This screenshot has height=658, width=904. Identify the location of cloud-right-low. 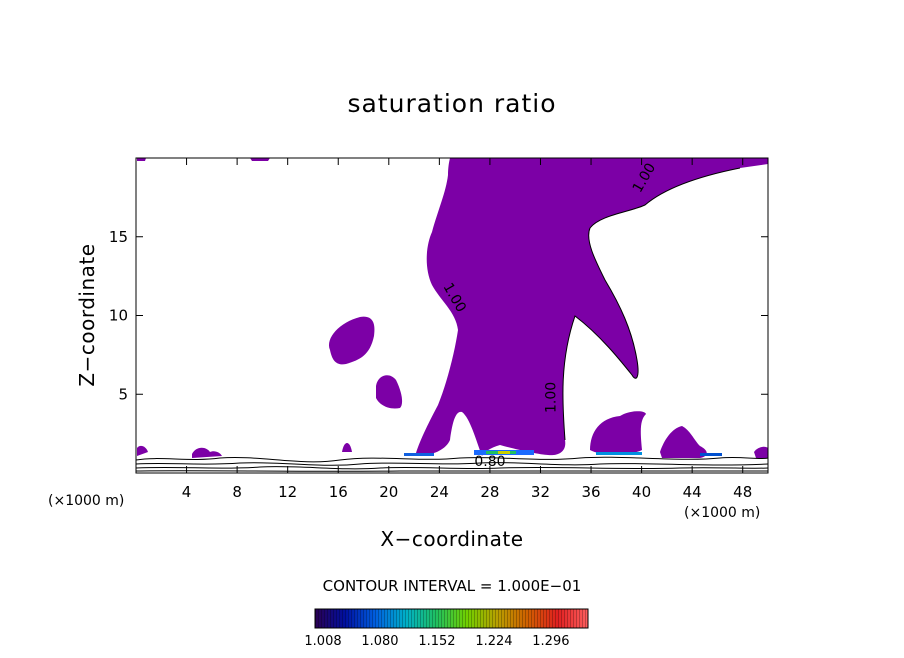
(618, 433).